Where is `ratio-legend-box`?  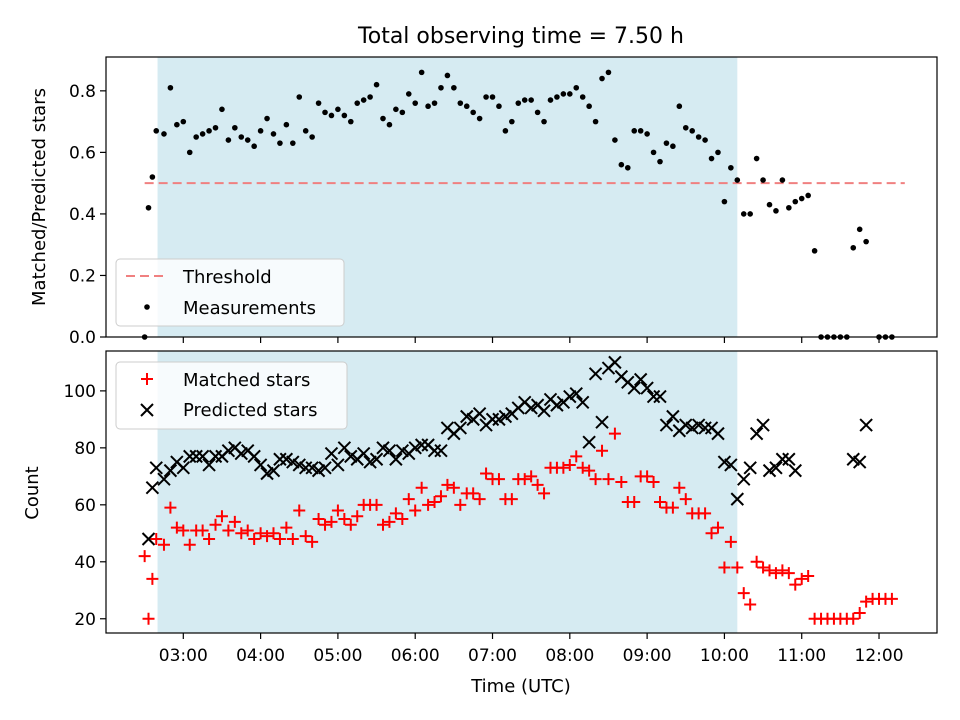 ratio-legend-box is located at coordinates (230, 292).